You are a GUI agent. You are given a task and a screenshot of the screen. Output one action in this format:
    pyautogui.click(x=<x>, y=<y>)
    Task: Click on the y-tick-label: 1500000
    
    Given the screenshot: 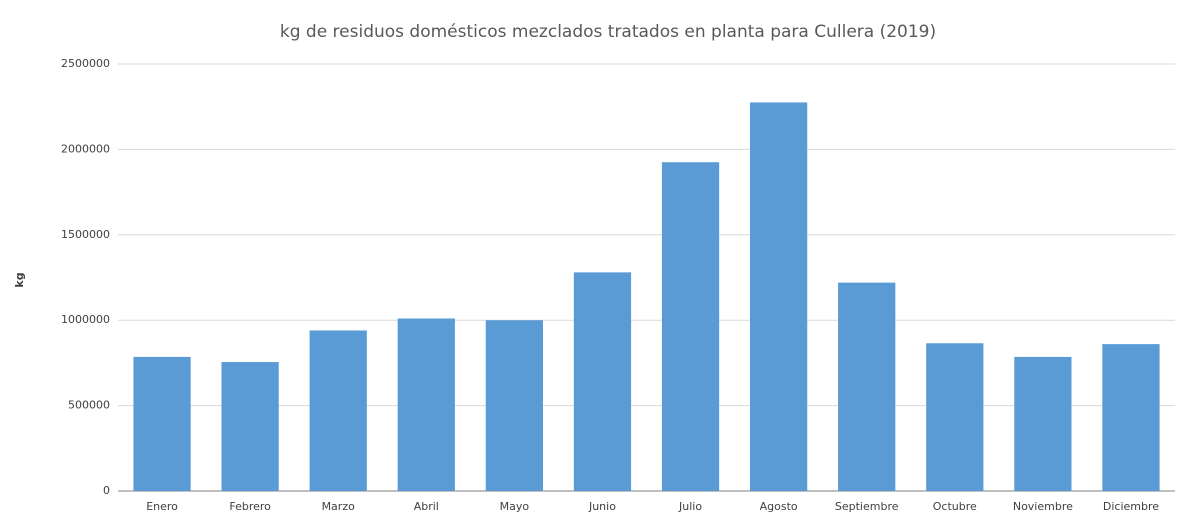 What is the action you would take?
    pyautogui.click(x=85, y=234)
    